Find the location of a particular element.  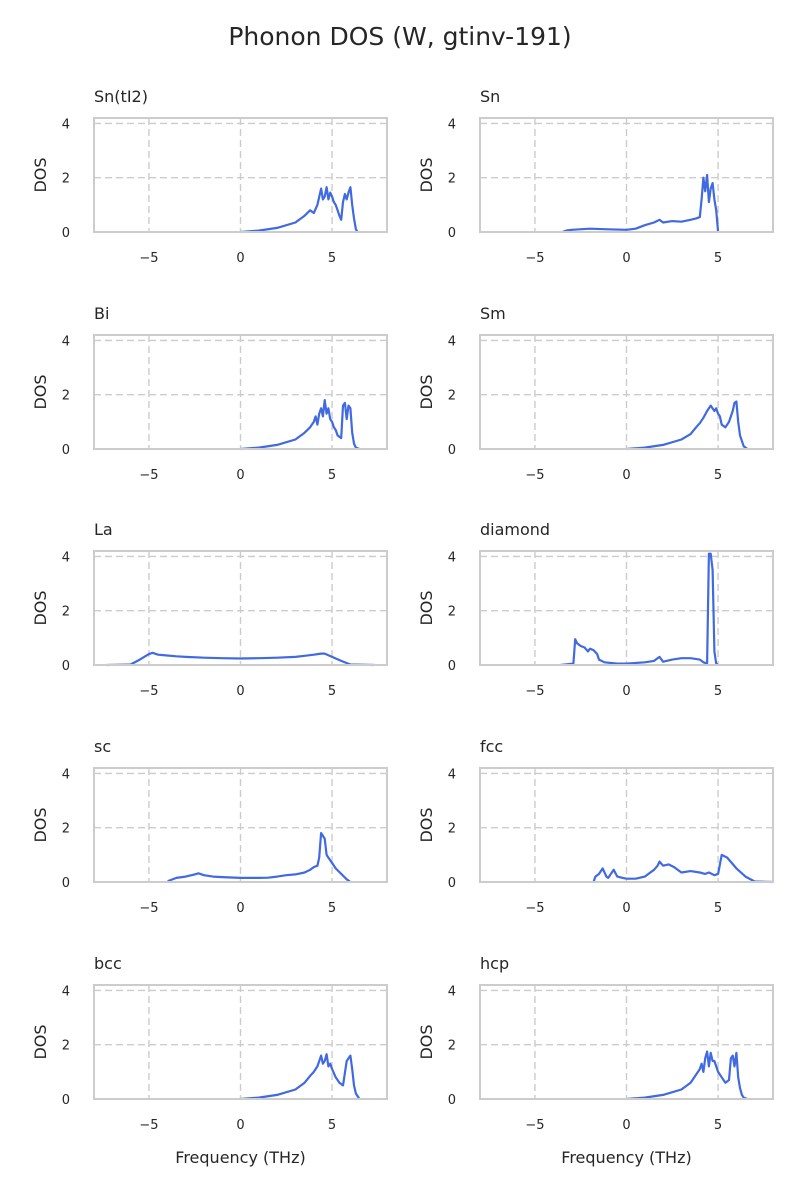

subplot-4: La −5 0 5 0 2 4 DOS is located at coordinates (209, 609).